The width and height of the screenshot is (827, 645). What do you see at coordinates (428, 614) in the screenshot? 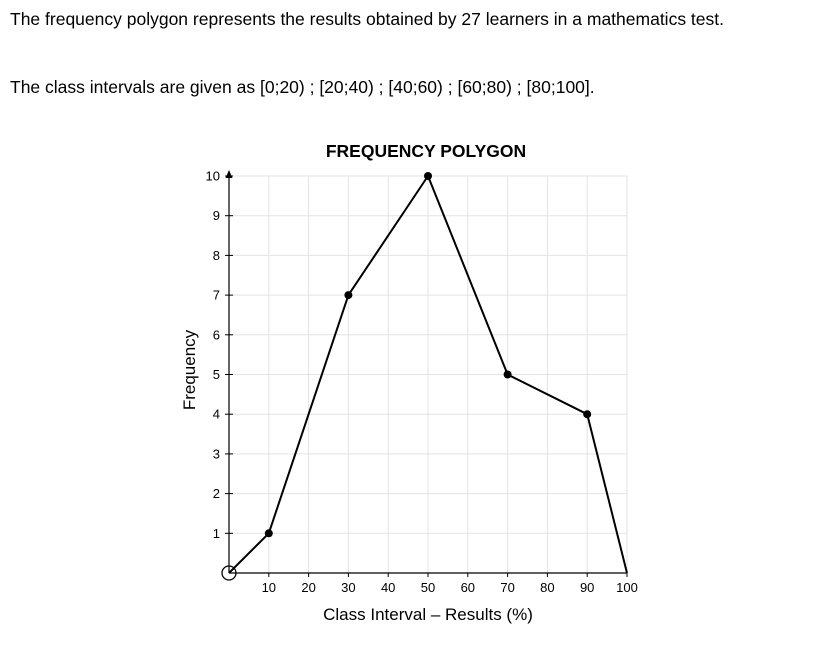
I see `x-axis-title: Class Interval – Results (%)` at bounding box center [428, 614].